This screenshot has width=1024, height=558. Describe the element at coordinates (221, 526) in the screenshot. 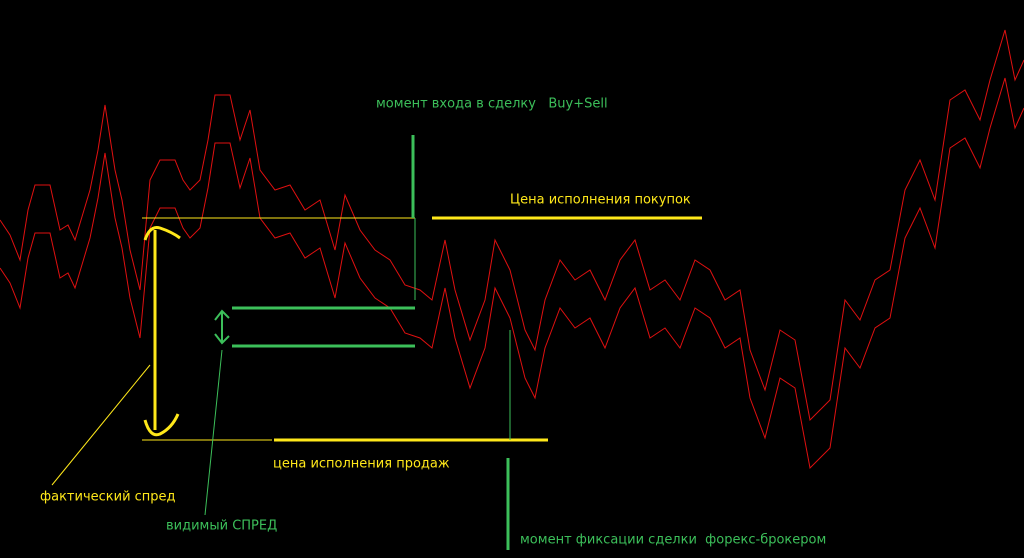

I see `visible-spread-label: видимый СПРЕД` at that location.